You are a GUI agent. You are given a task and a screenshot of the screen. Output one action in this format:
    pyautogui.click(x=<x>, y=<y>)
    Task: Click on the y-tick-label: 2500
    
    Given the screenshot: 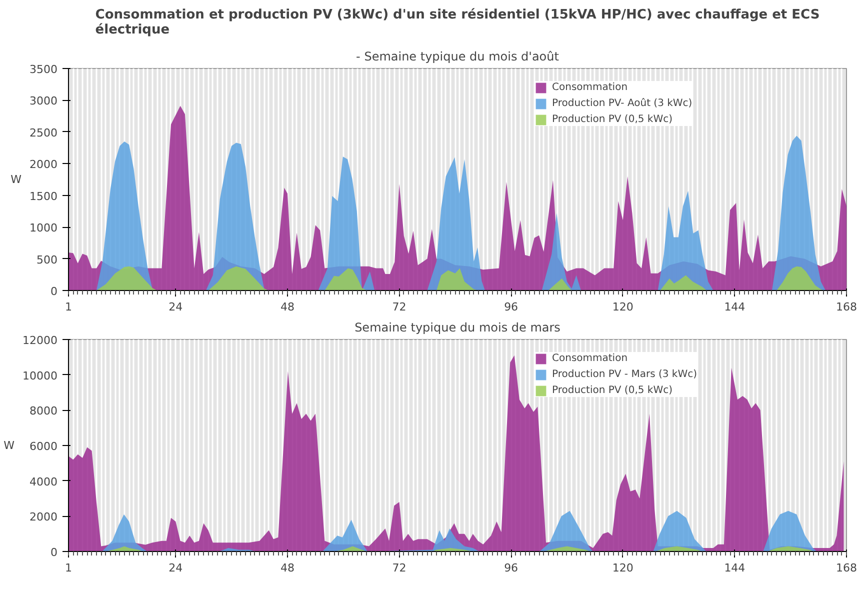 What is the action you would take?
    pyautogui.click(x=44, y=133)
    